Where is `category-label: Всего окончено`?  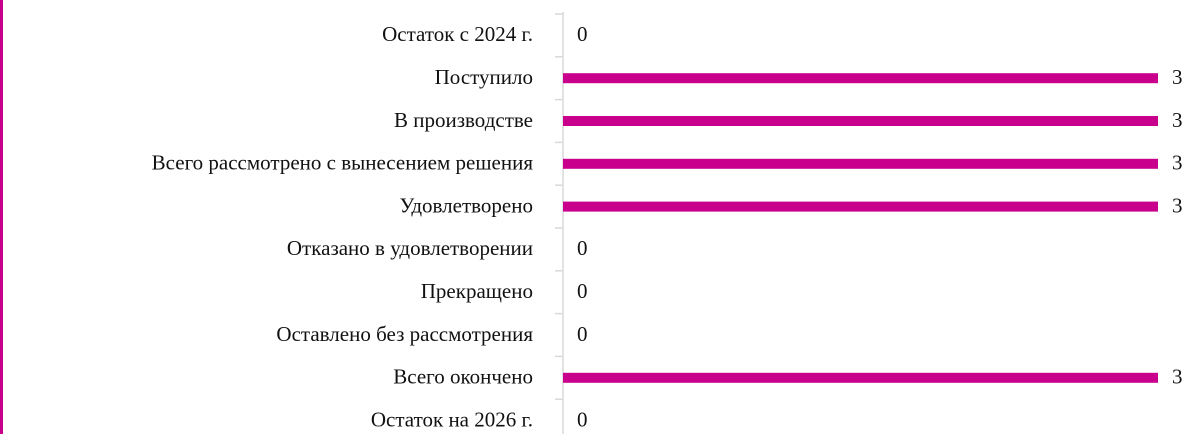 category-label: Всего окончено is located at coordinates (463, 377).